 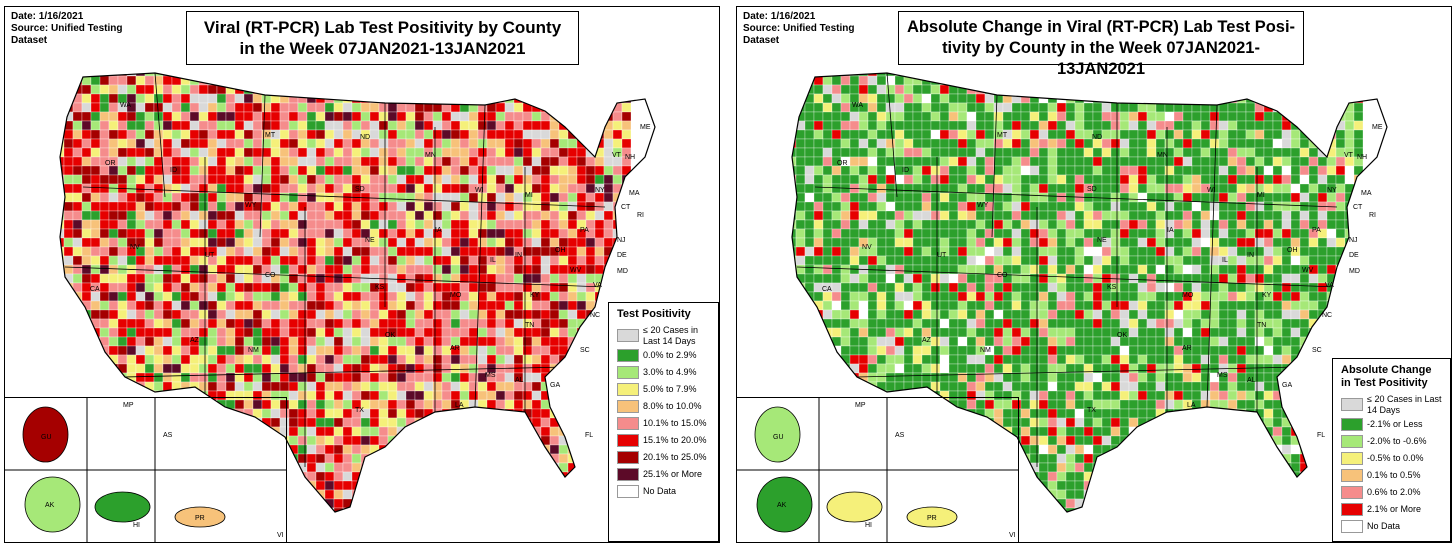 What do you see at coordinates (1354, 271) in the screenshot?
I see `state-label: MD` at bounding box center [1354, 271].